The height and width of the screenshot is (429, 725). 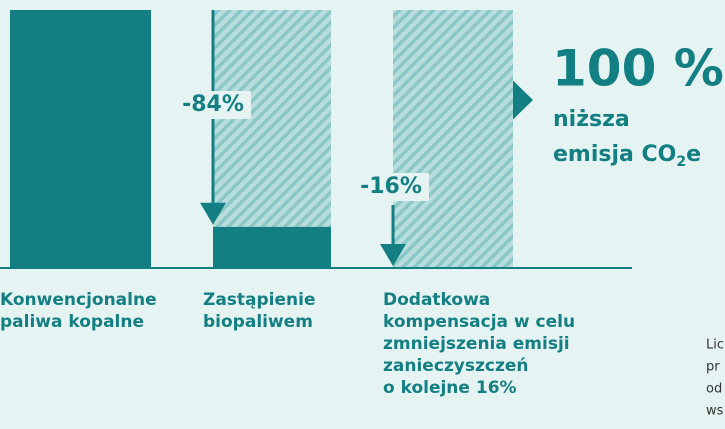 I want to click on category-label: paliwa kopalne, so click(x=72, y=322).